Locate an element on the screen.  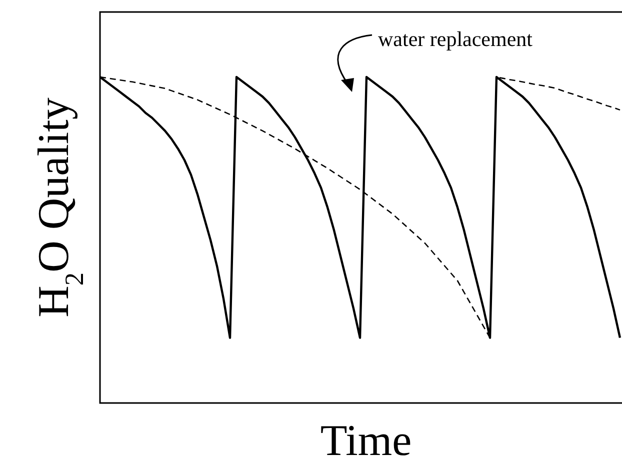
text: water replacement is located at coordinates (455, 39).